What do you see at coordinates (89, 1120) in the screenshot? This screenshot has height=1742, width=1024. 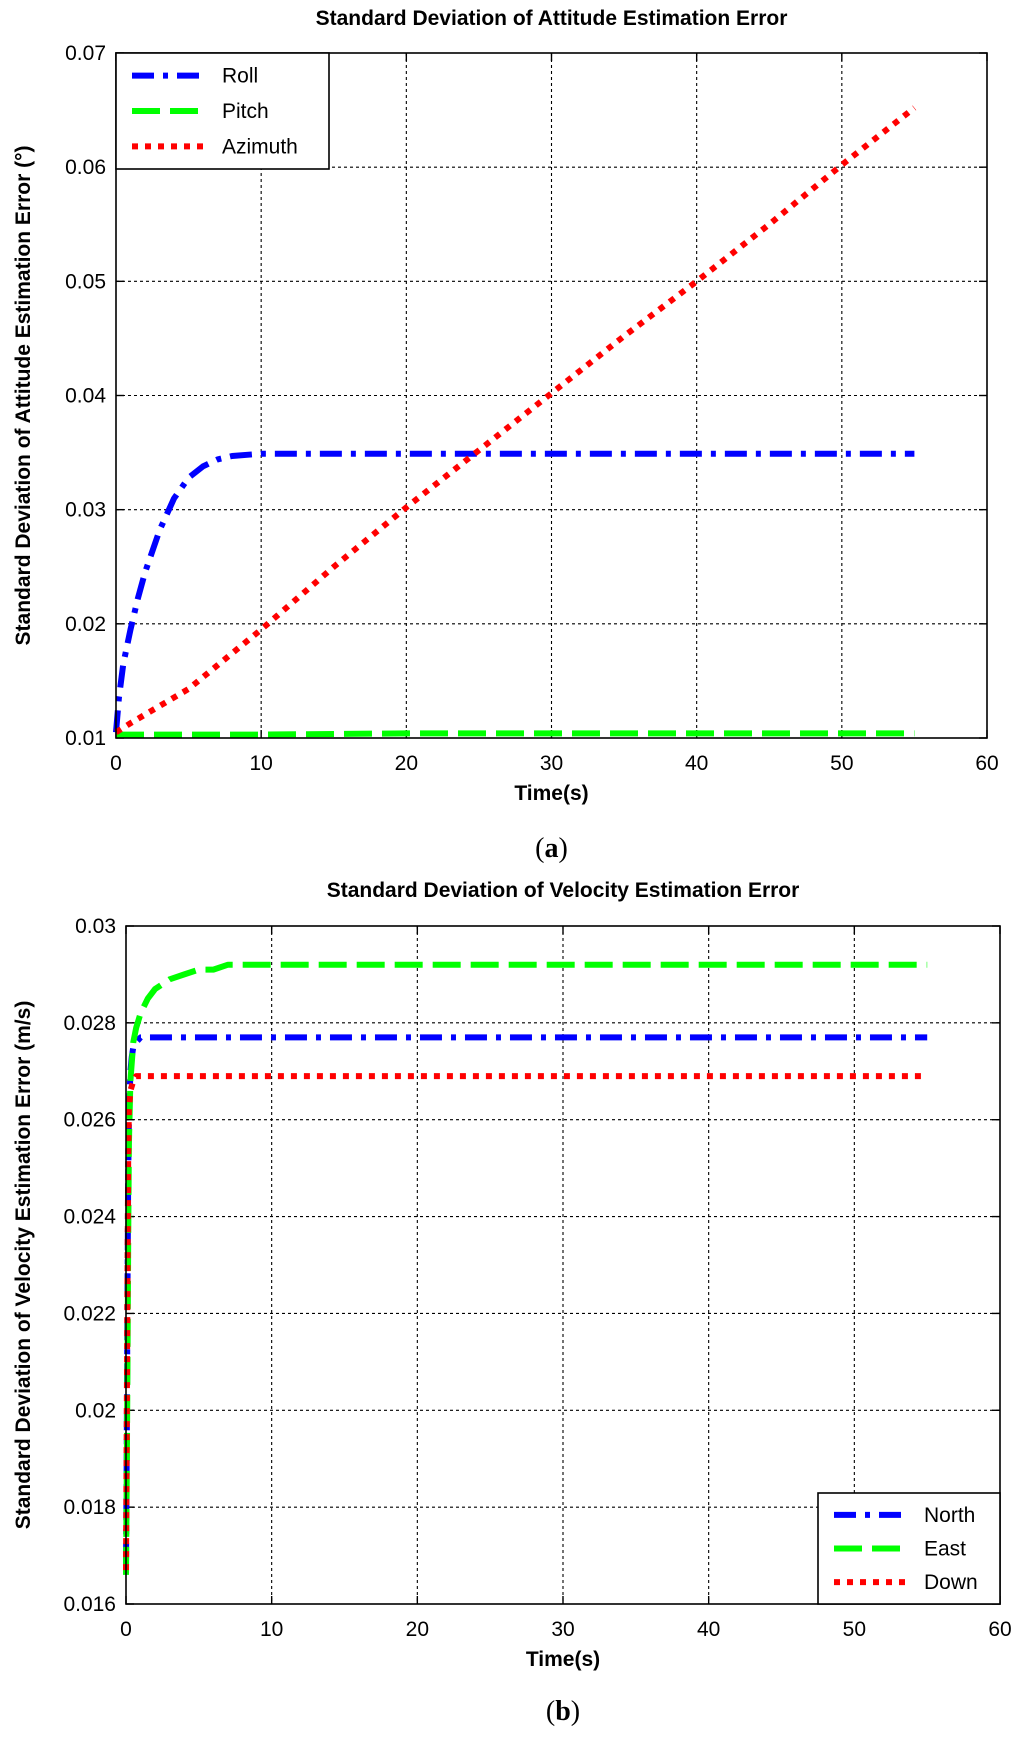 I see `y-tick-label: 0.026` at bounding box center [89, 1120].